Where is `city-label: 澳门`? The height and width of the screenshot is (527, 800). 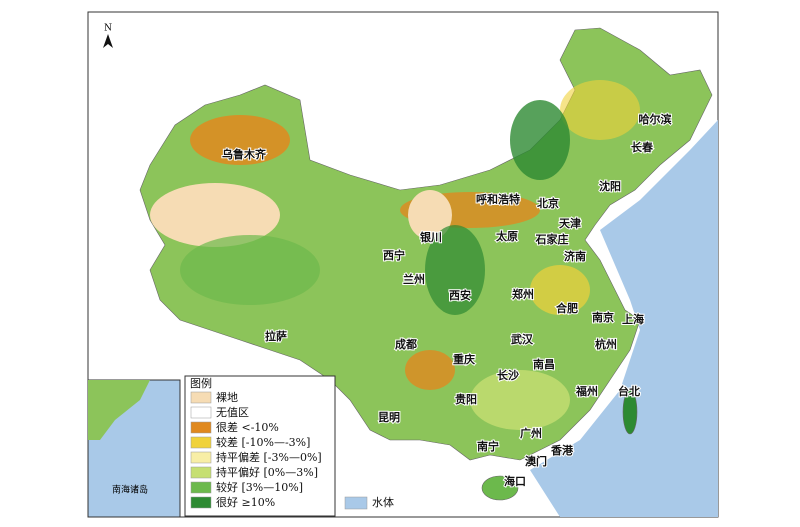
city-label: 澳门 is located at coordinates (536, 461).